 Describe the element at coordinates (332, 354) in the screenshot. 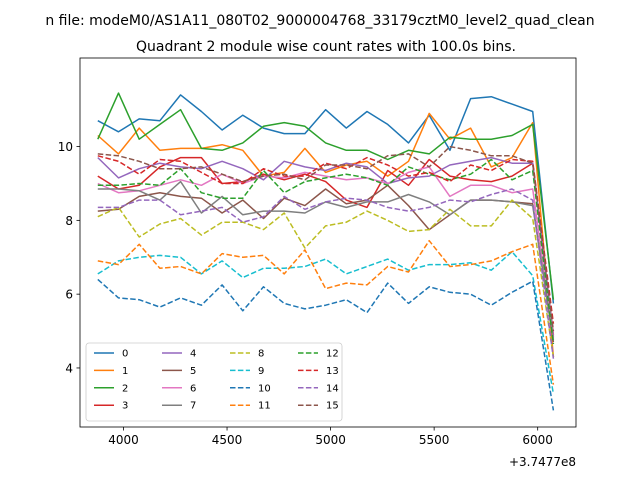

I see `legend-label-12: 12` at that location.